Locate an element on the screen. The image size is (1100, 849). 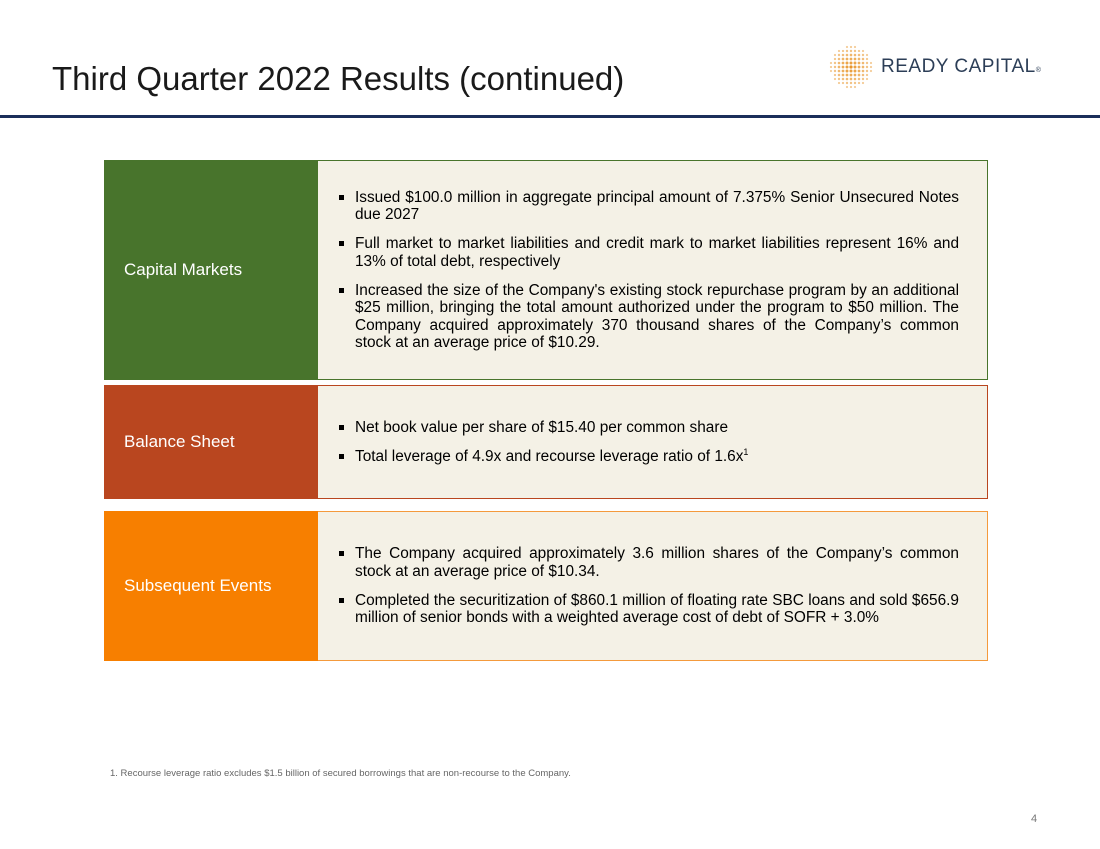
ready-capital-logo: READY CAPITAL® is located at coordinates (934, 67).